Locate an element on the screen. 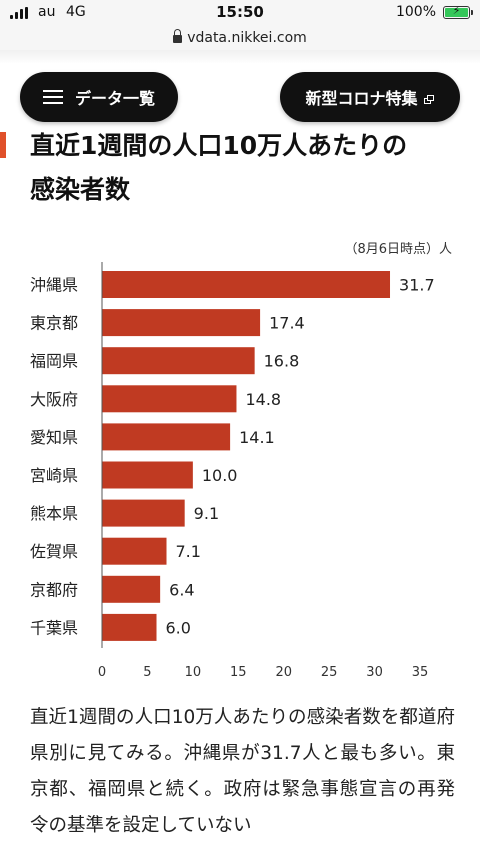 The width and height of the screenshot is (480, 854). data-list-button: データ一覧 is located at coordinates (99, 97).